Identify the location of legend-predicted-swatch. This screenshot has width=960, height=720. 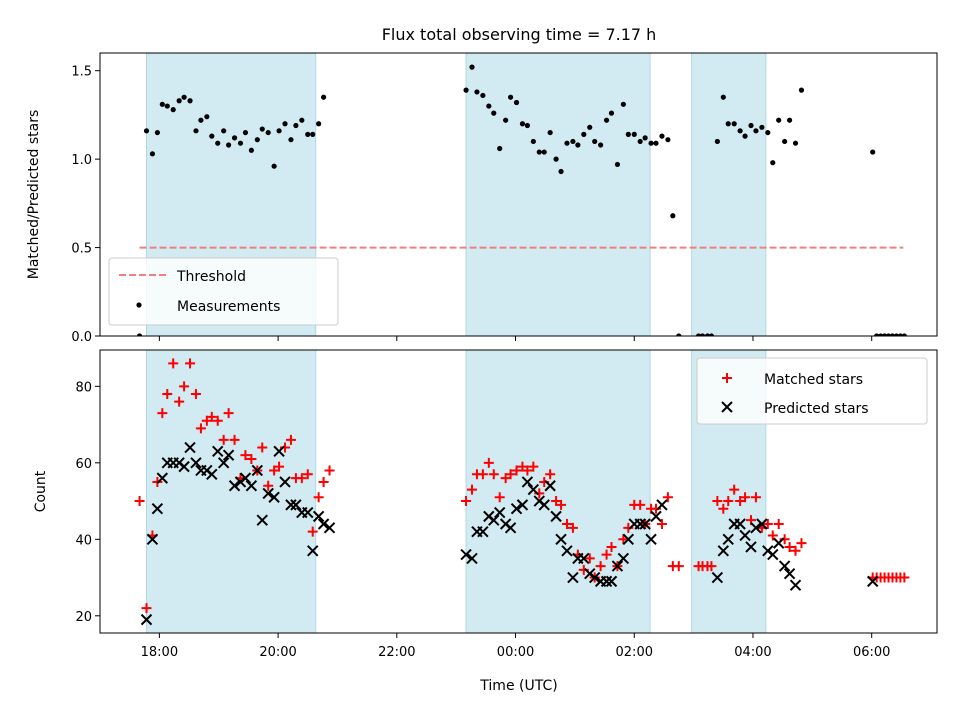
(727, 407).